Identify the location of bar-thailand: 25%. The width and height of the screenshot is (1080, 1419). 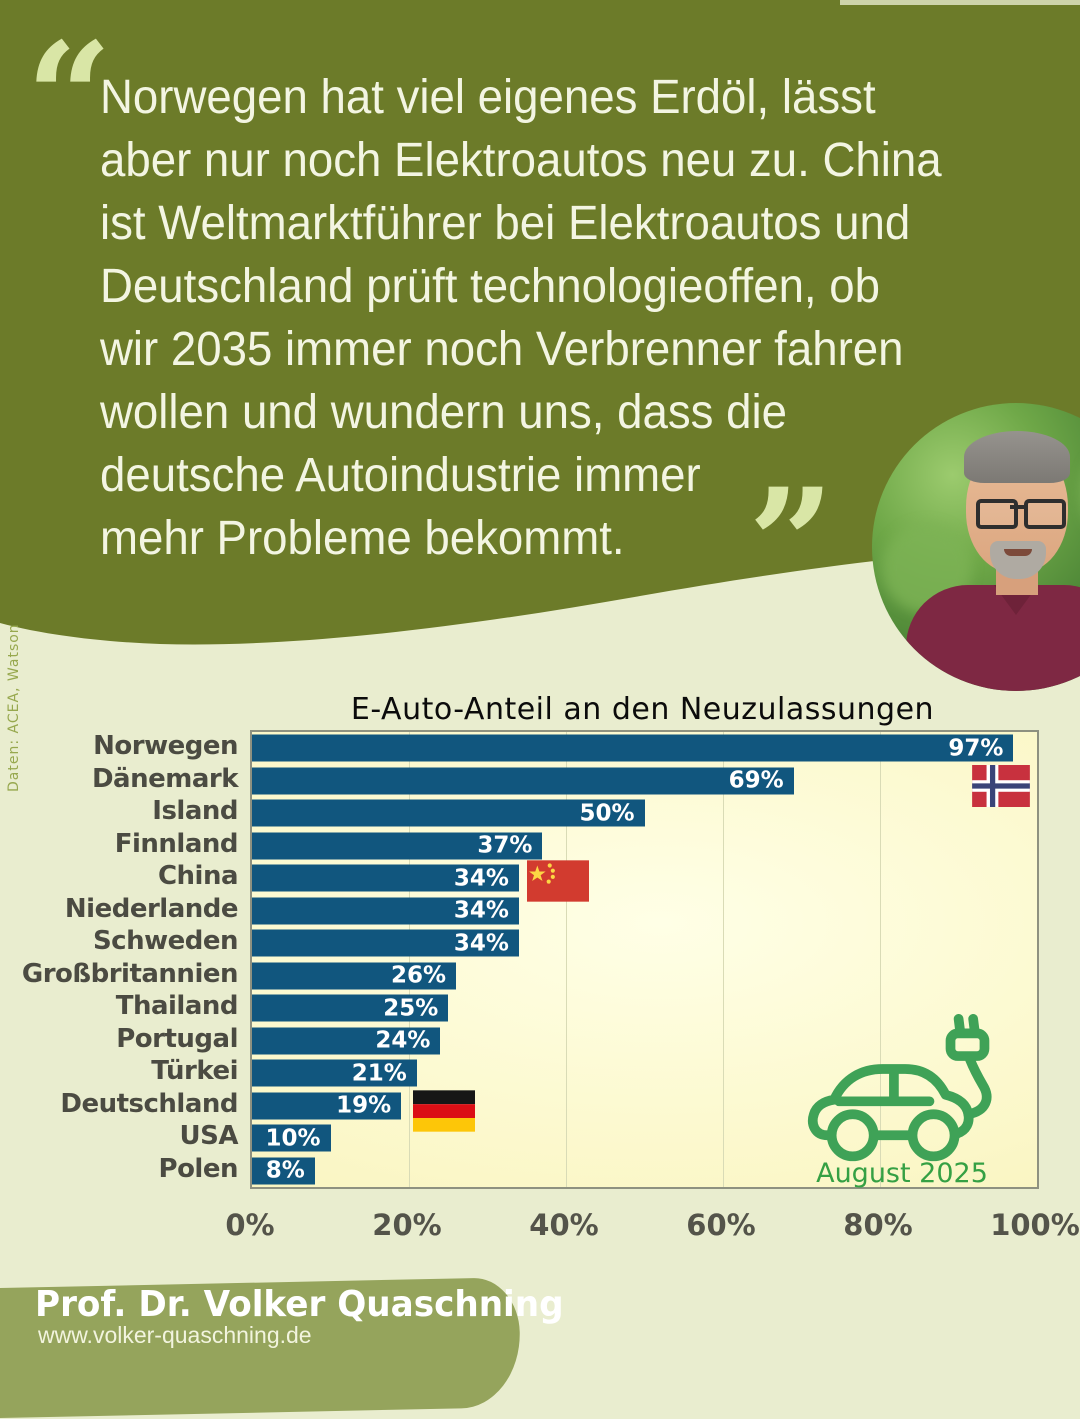
(350, 1008).